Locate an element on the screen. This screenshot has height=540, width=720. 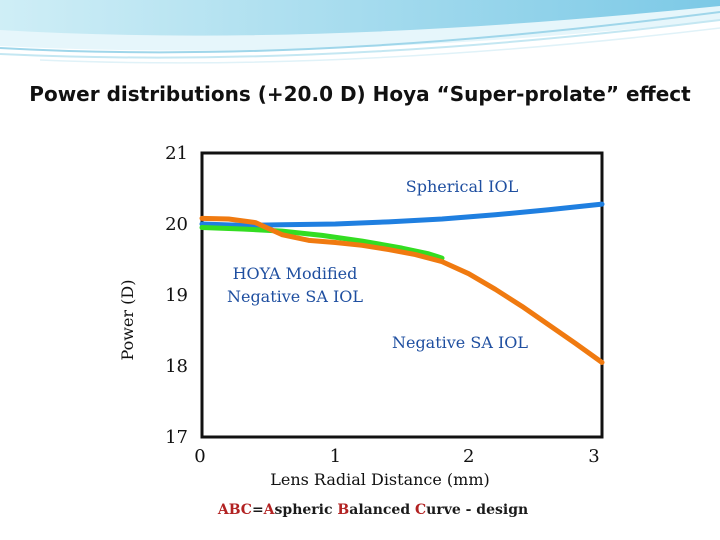
header-banner-decoration is located at coordinates (360, 37).